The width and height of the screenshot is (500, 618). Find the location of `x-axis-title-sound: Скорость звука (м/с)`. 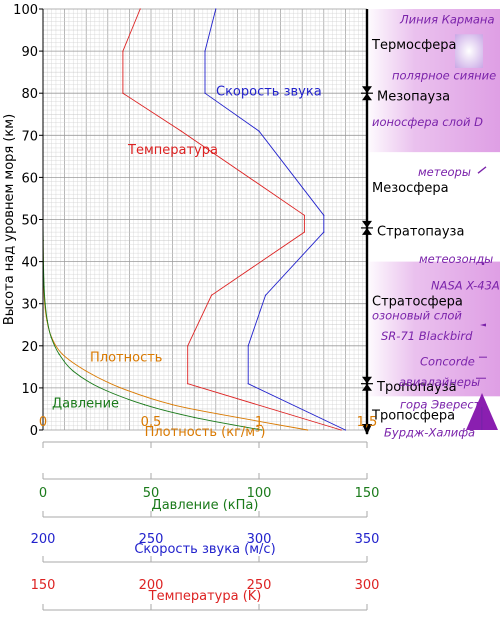

x-axis-title-sound: Скорость звука (м/с) is located at coordinates (204, 549).